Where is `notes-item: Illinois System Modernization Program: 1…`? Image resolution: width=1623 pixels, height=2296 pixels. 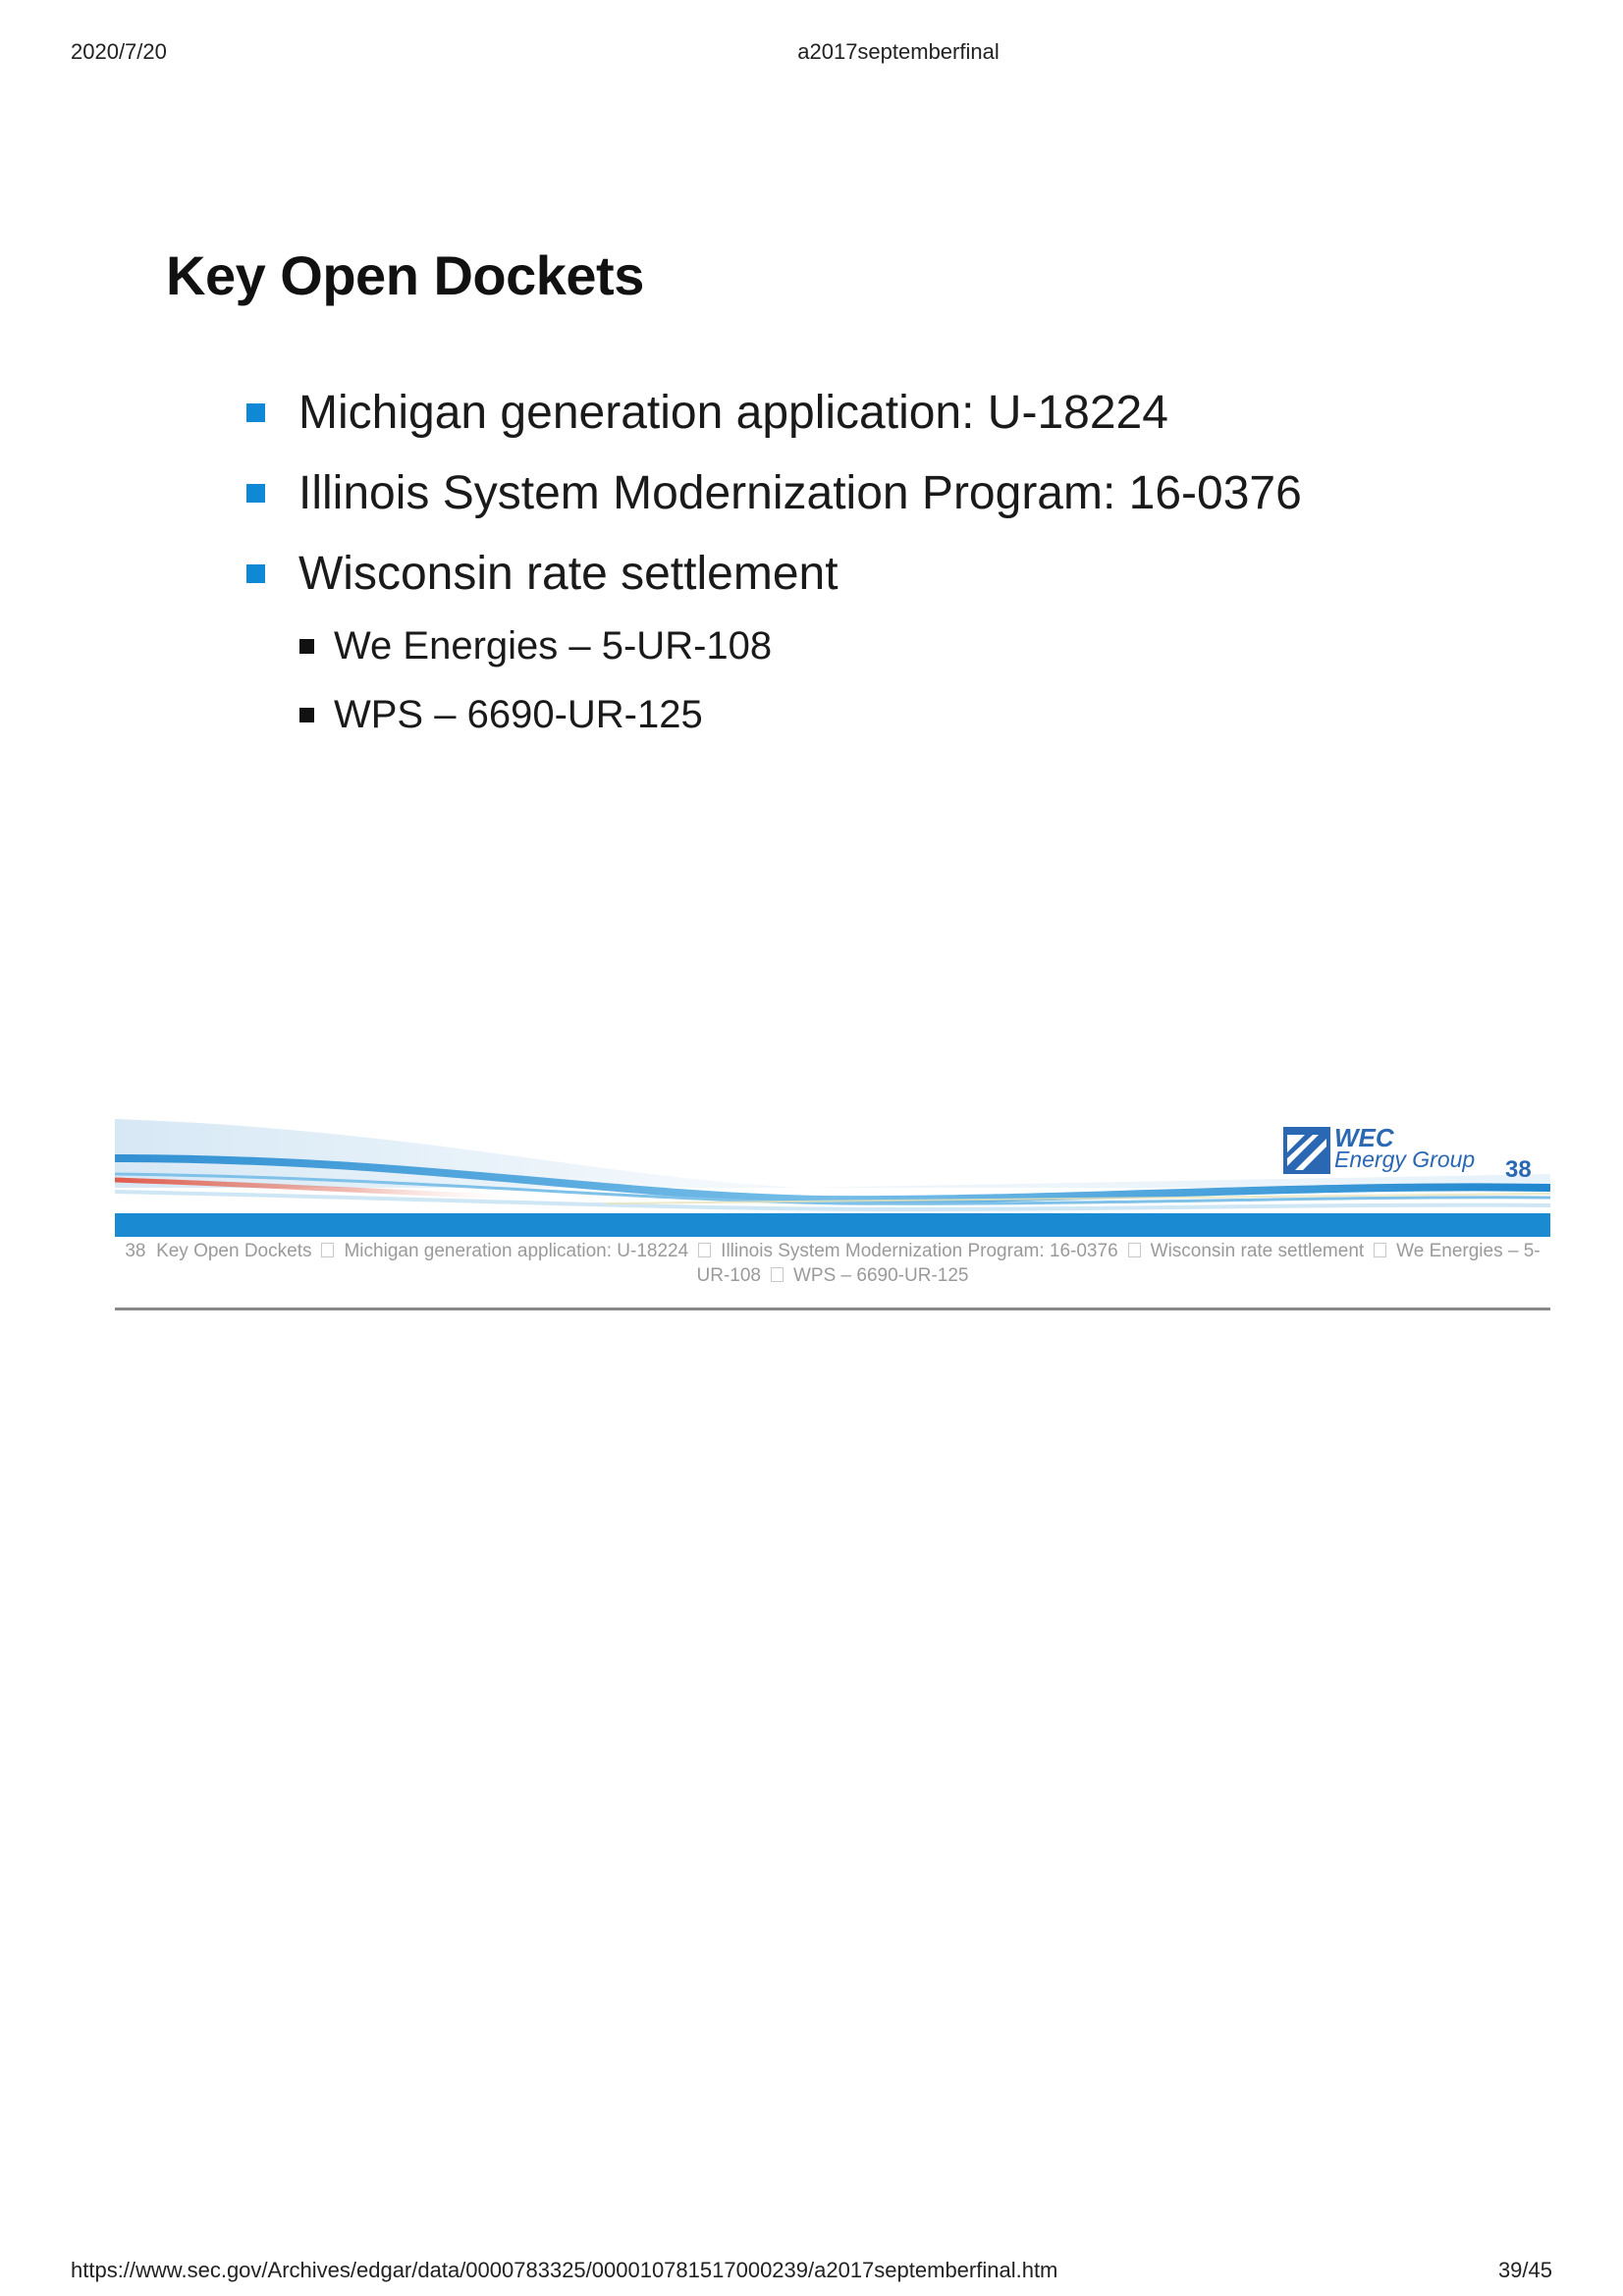 notes-item: Illinois System Modernization Program: 1… is located at coordinates (919, 1251).